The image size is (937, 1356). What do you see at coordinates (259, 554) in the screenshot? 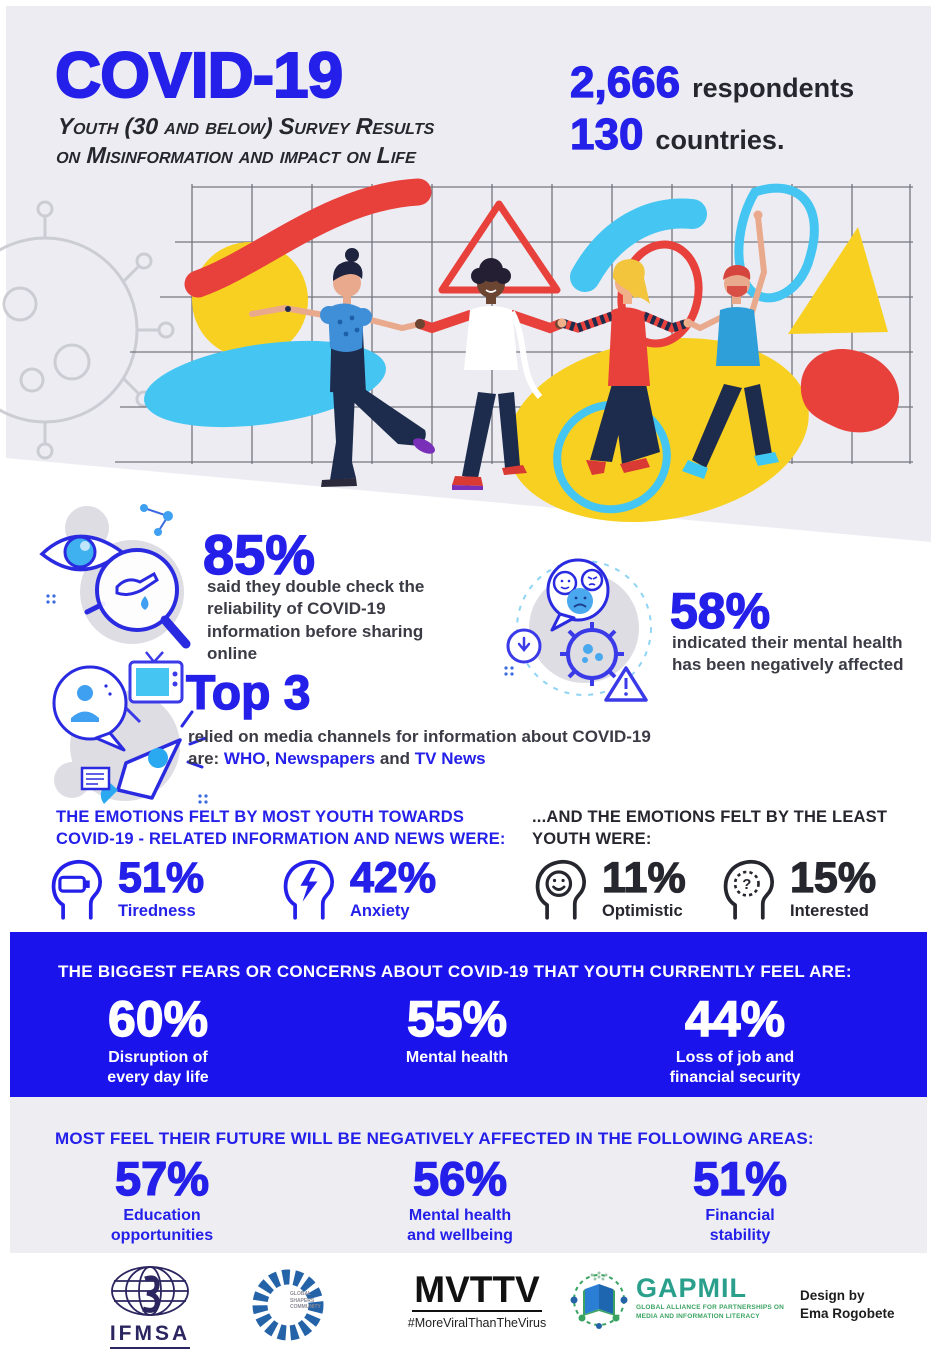
I see `double-check-value: 85%` at bounding box center [259, 554].